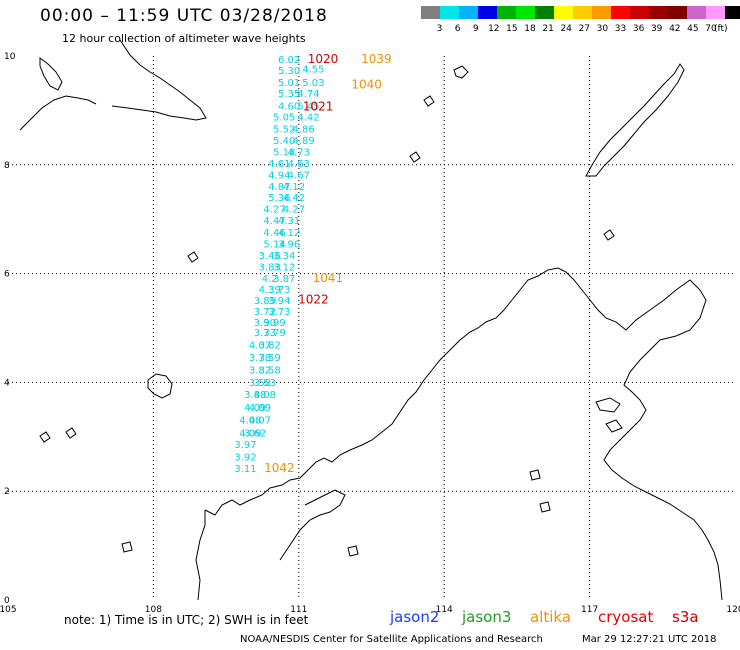 This screenshot has width=740, height=650. Describe the element at coordinates (184, 16) in the screenshot. I see `page-title: 00:00 – 11:59 UTC 03/28/2018` at that location.